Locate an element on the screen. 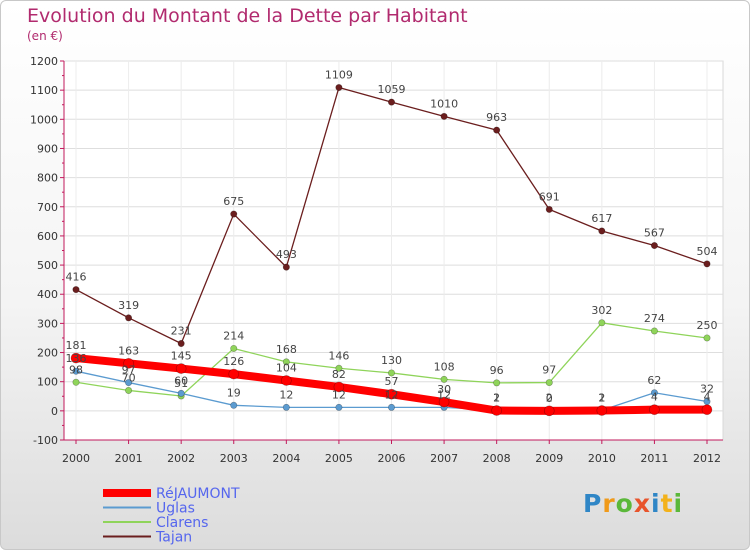 This screenshot has height=551, width=750. data-label: 146 is located at coordinates (338, 355).